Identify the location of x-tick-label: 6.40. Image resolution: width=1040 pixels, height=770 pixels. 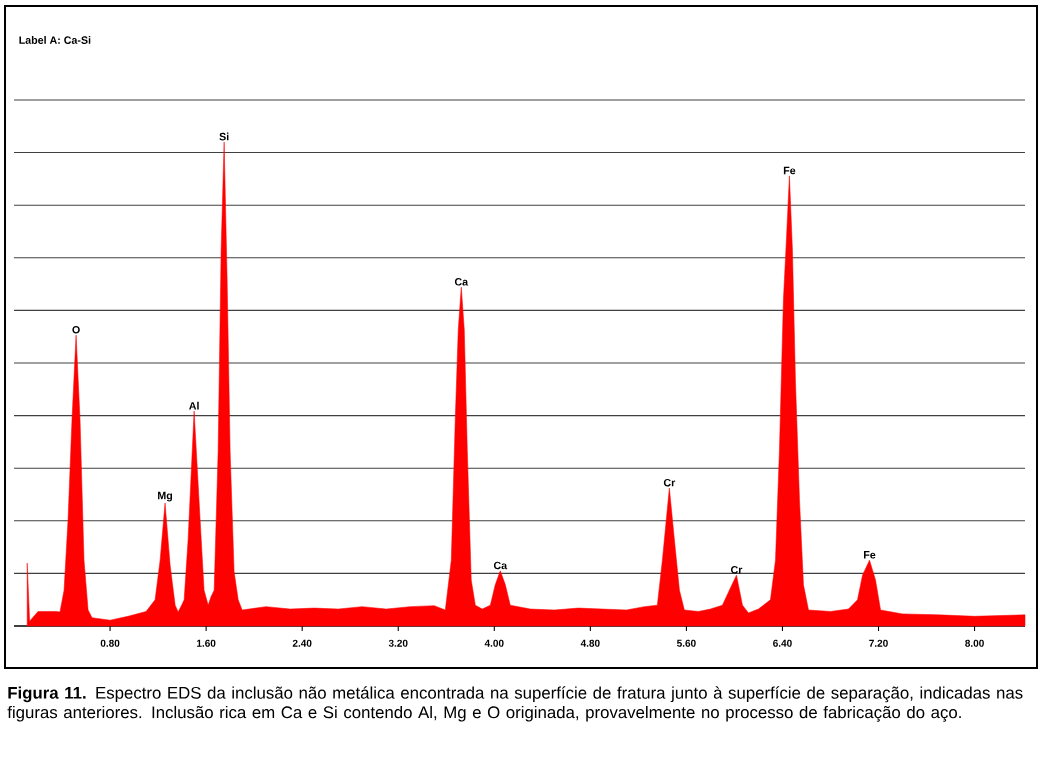
(782, 643).